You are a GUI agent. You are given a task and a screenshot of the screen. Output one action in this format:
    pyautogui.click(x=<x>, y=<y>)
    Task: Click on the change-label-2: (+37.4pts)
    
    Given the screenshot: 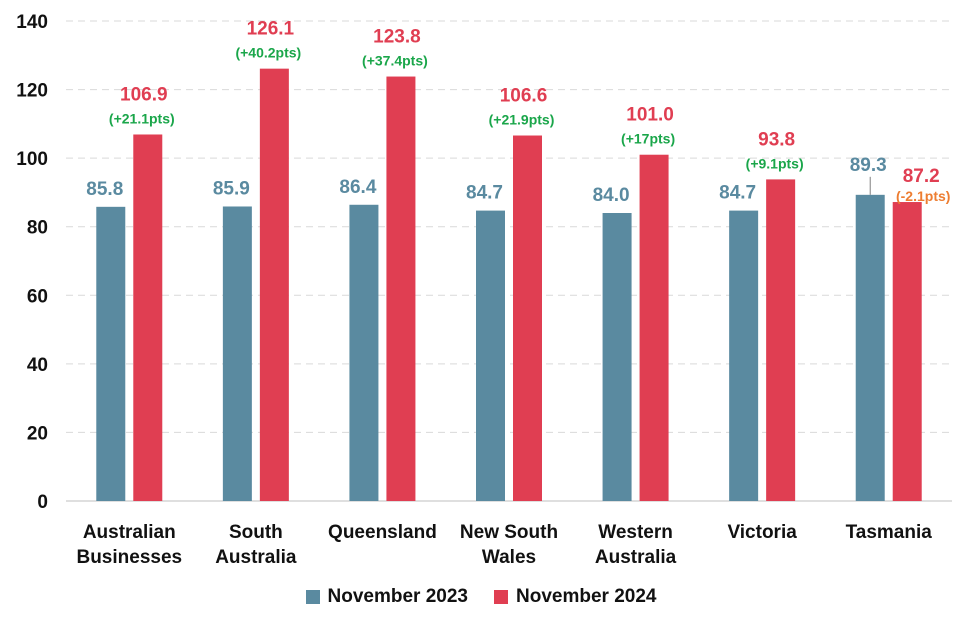 What is the action you would take?
    pyautogui.click(x=395, y=61)
    